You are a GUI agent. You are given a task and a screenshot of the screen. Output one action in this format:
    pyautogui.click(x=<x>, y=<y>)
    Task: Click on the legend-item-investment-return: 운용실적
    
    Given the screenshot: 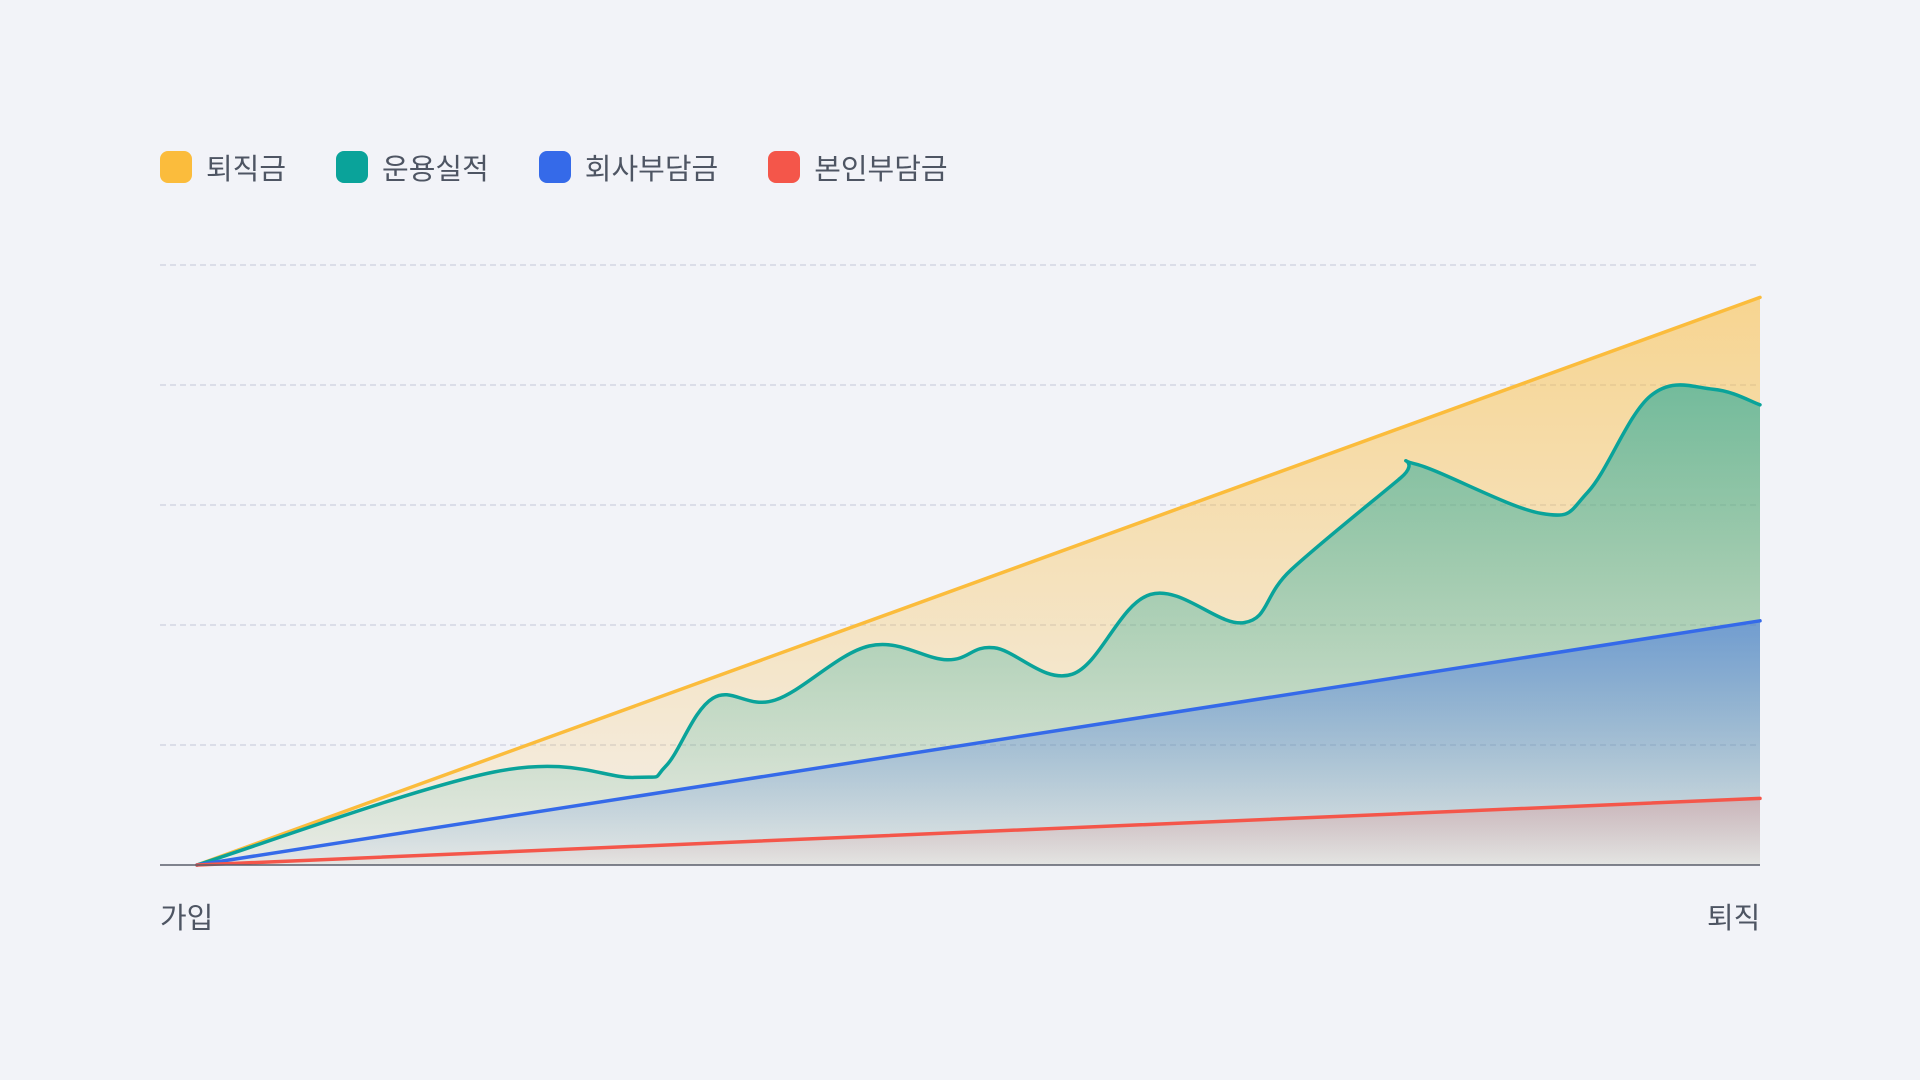 What is the action you would take?
    pyautogui.click(x=412, y=167)
    